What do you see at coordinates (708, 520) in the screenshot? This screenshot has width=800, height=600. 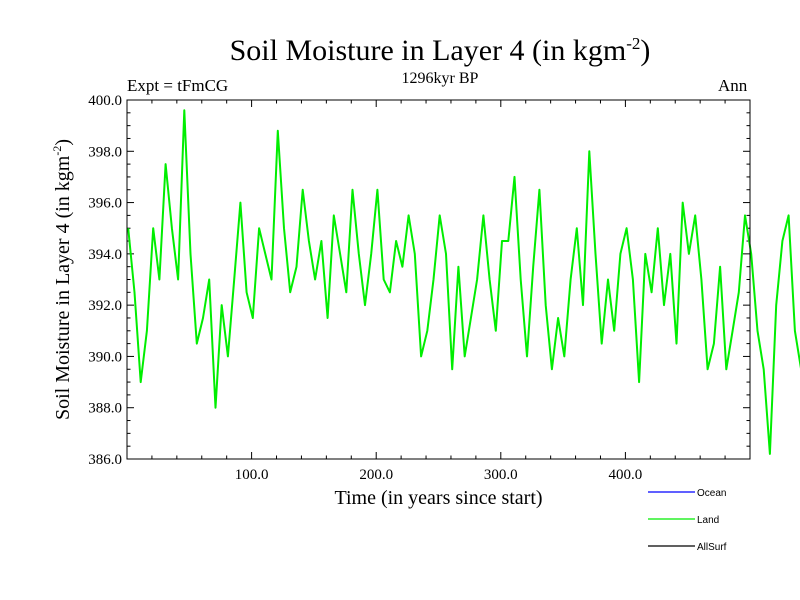 I see `legend-label-land: Land` at bounding box center [708, 520].